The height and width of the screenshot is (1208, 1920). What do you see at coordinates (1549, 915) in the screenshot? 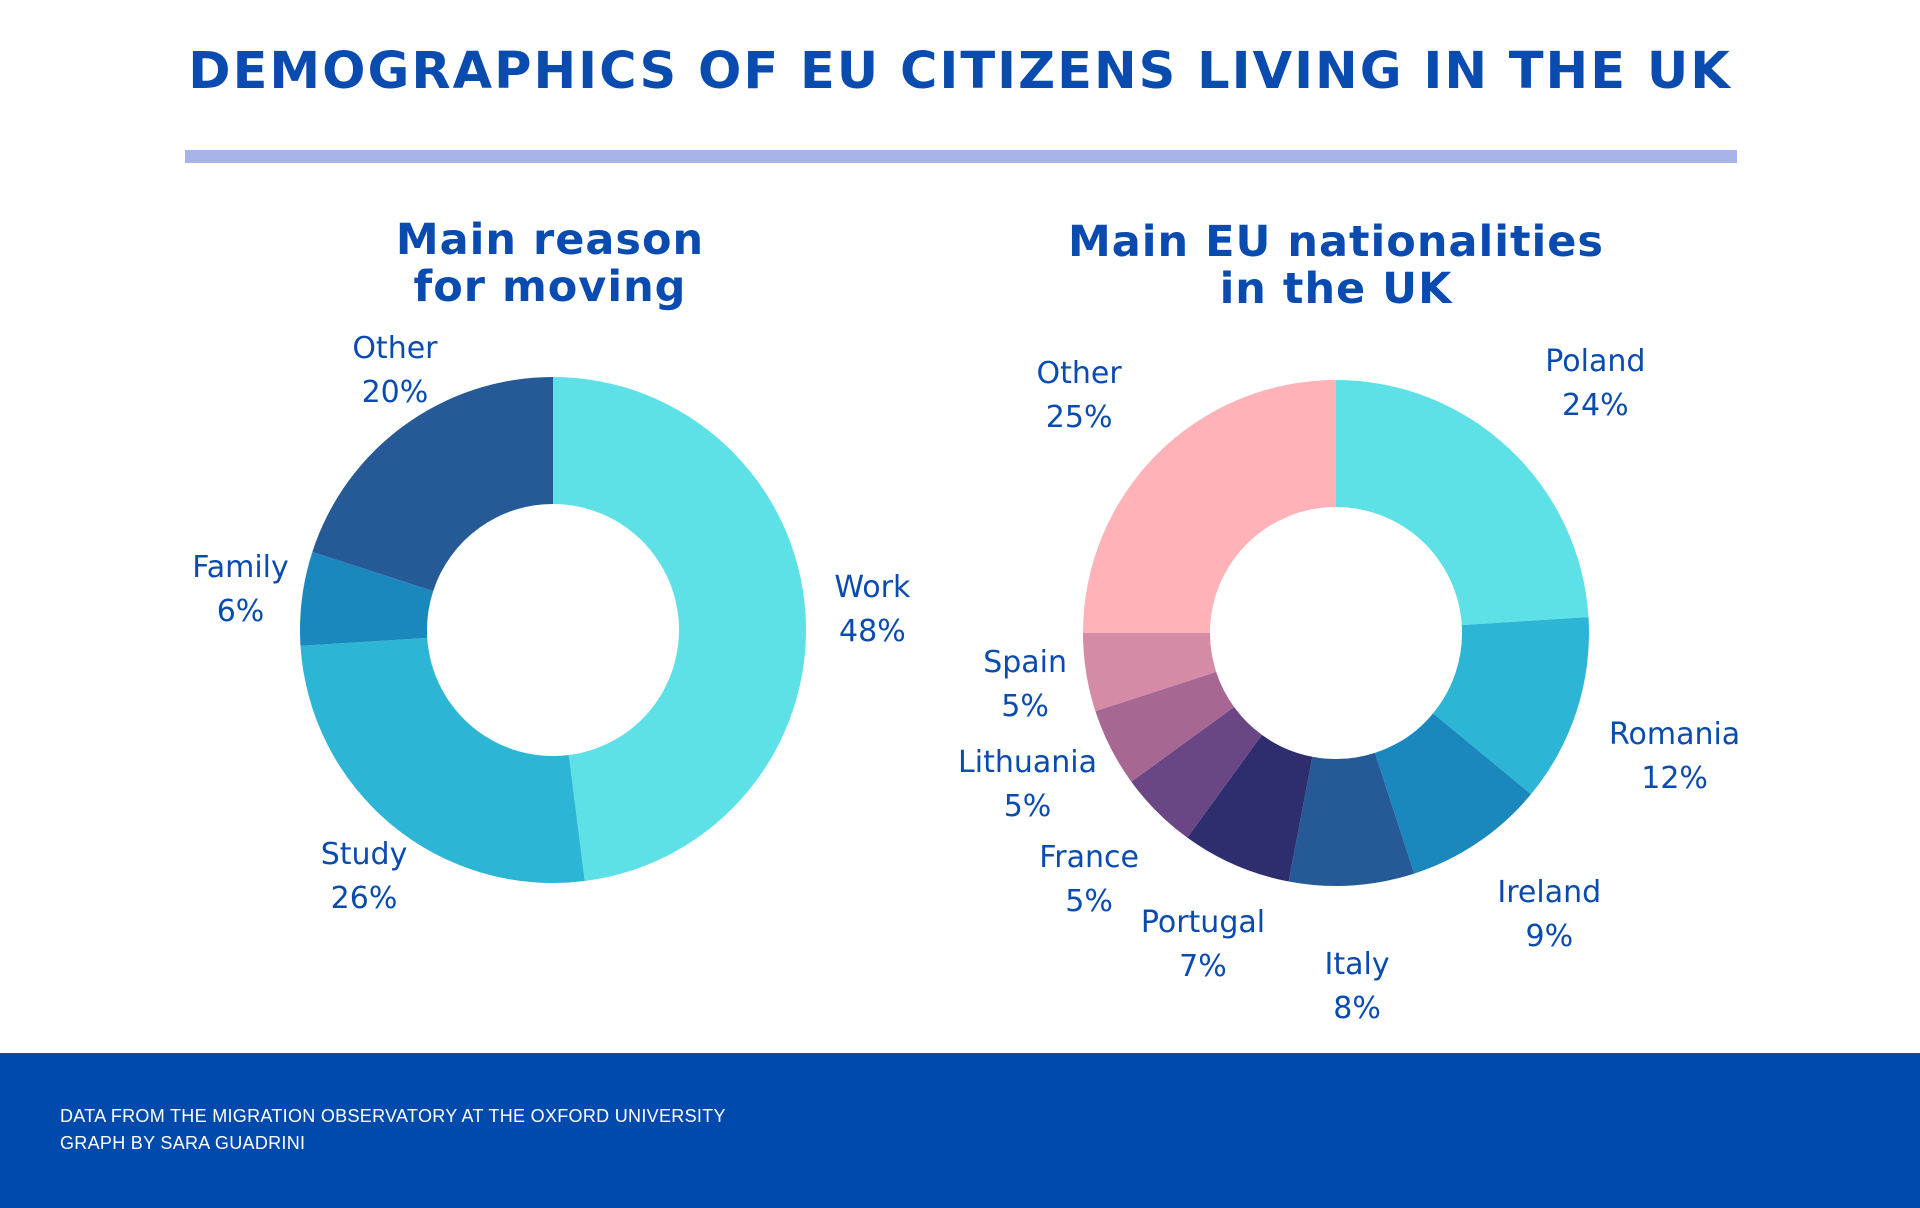
I see `slice-label-ireland: Ireland 9%` at bounding box center [1549, 915].